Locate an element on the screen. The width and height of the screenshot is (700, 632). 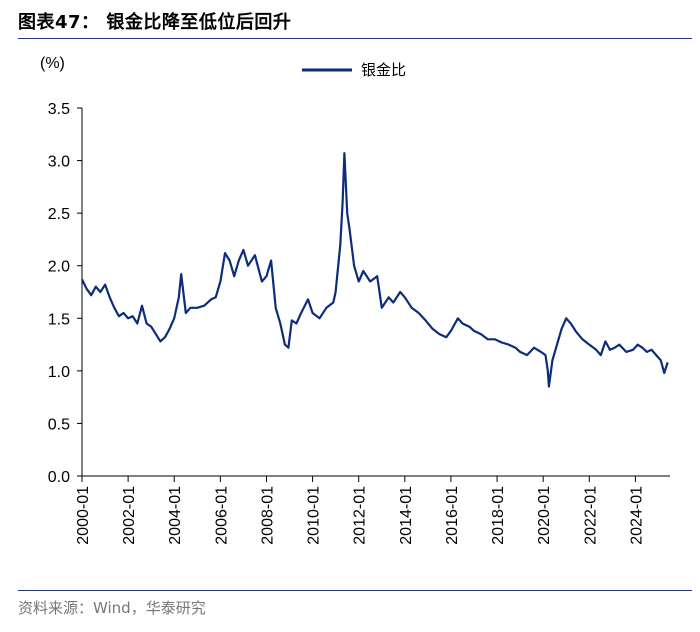
y-tick-label: 3.5 is located at coordinates (59, 109).